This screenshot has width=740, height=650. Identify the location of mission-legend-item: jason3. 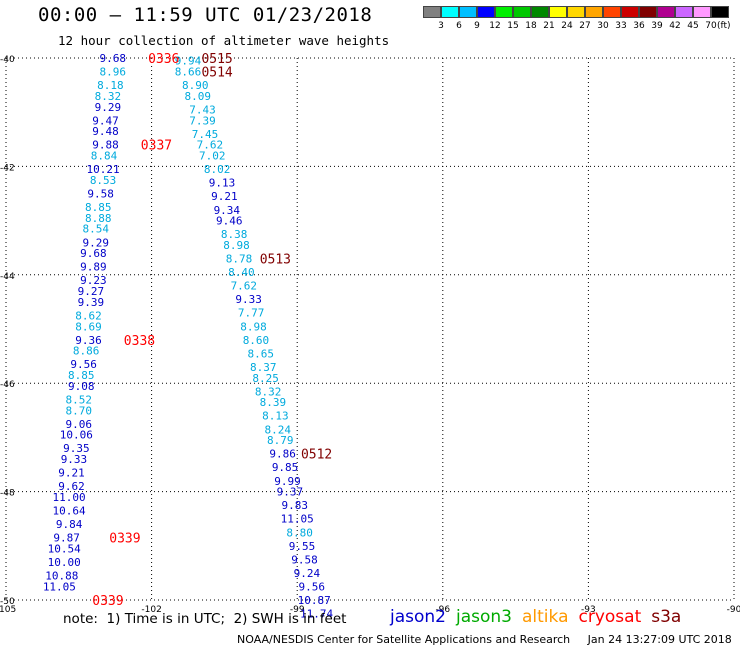
(484, 617).